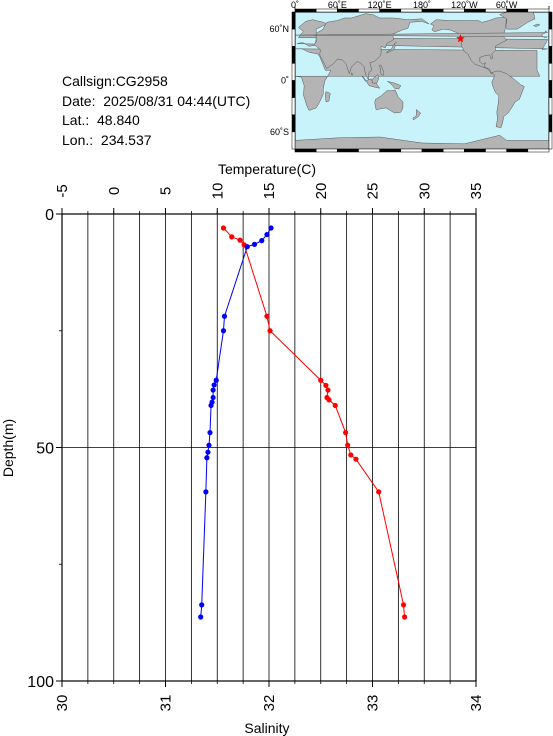 The height and width of the screenshot is (736, 553). Describe the element at coordinates (114, 191) in the screenshot. I see `top-tick-label: 0` at that location.